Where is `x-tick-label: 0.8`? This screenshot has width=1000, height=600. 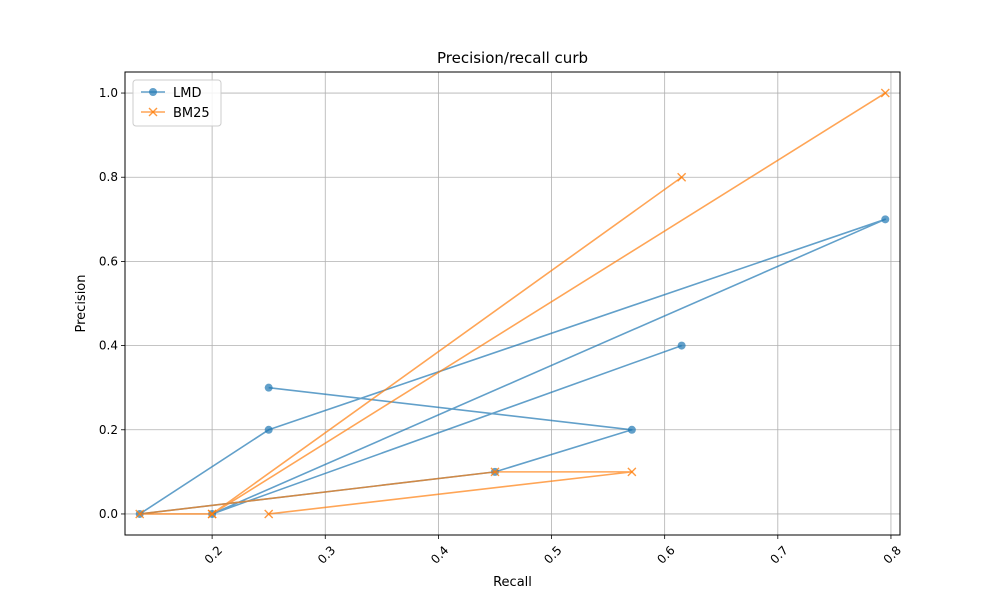
x-tick-label: 0.8 is located at coordinates (892, 554).